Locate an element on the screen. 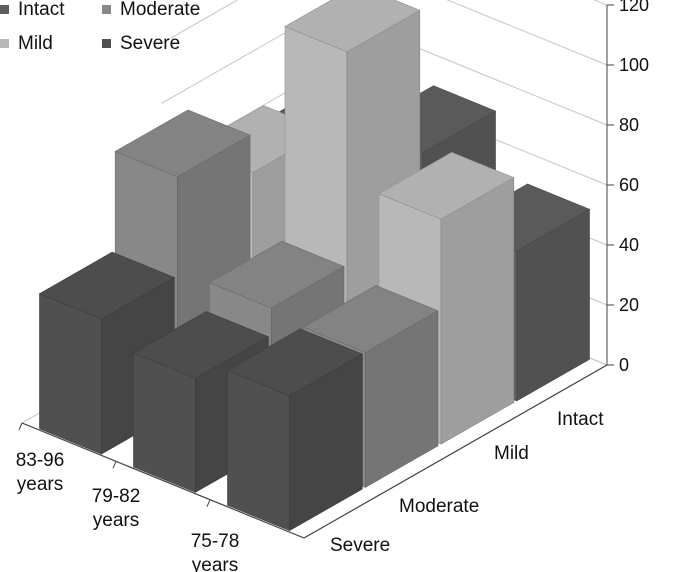  y-tick-label: 120 is located at coordinates (634, 7).